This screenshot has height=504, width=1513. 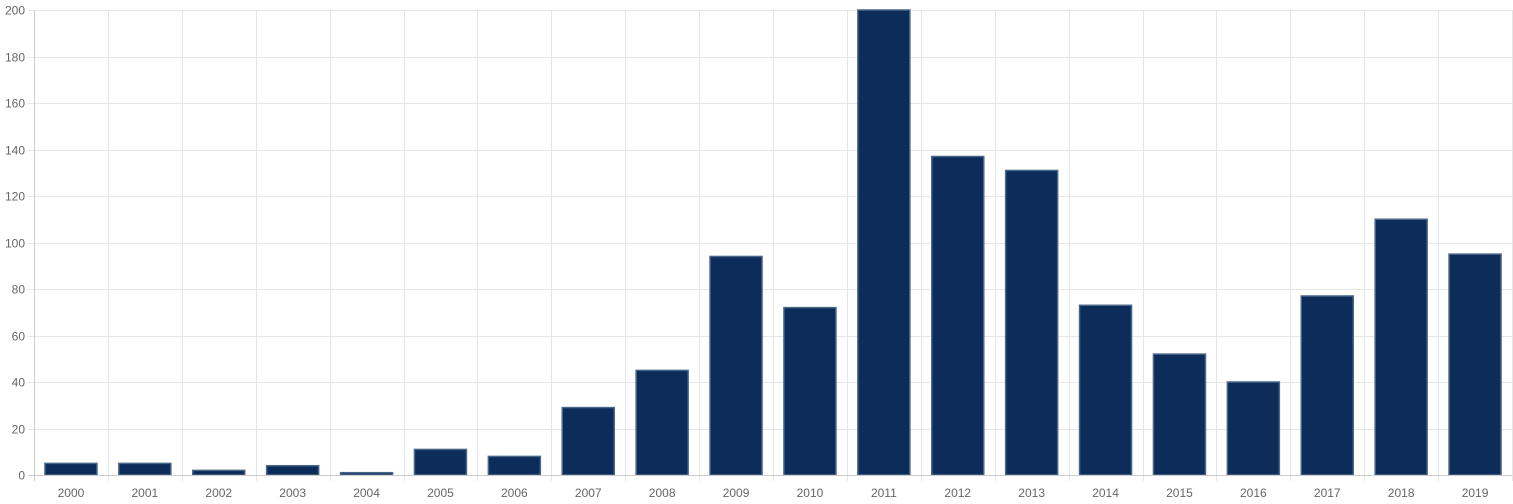 What do you see at coordinates (1253, 493) in the screenshot?
I see `x-tick-label: 2016` at bounding box center [1253, 493].